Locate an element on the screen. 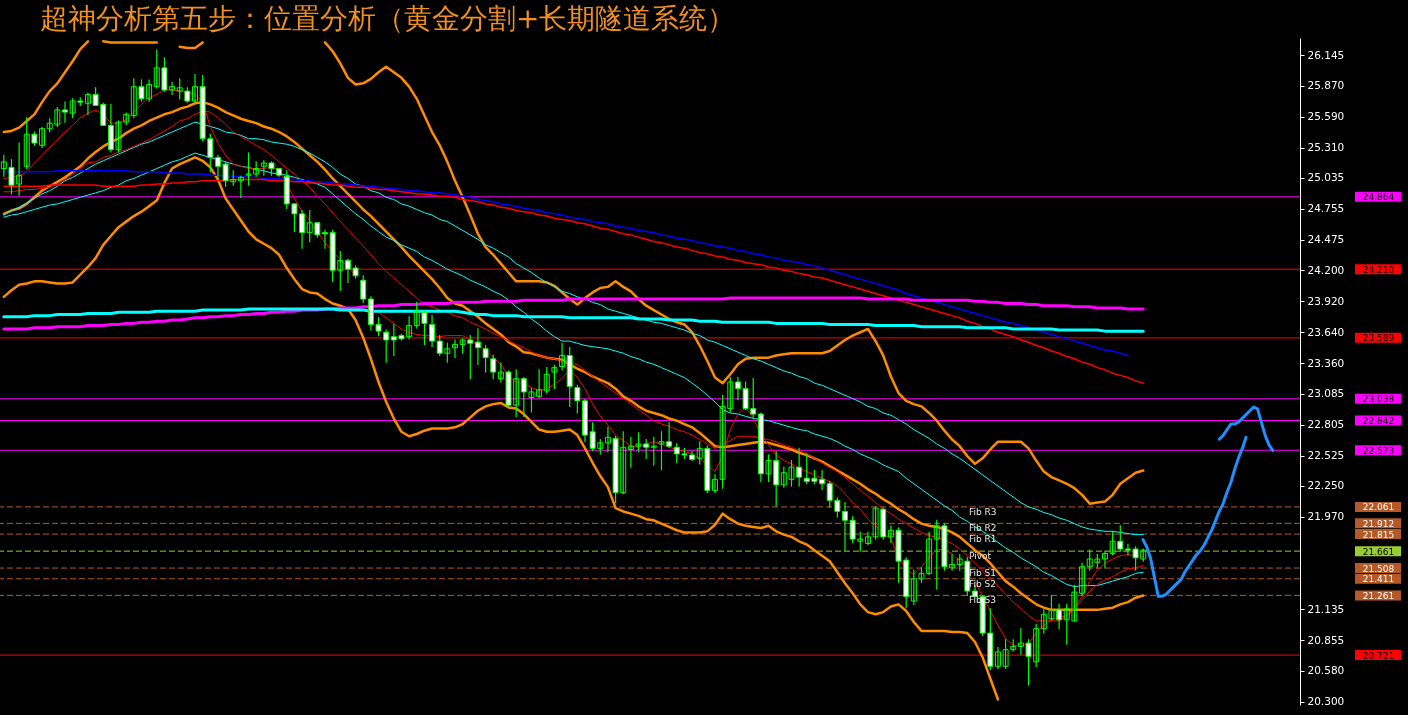 The image size is (1408, 715). y-tick-label: 21.970 is located at coordinates (1326, 516).